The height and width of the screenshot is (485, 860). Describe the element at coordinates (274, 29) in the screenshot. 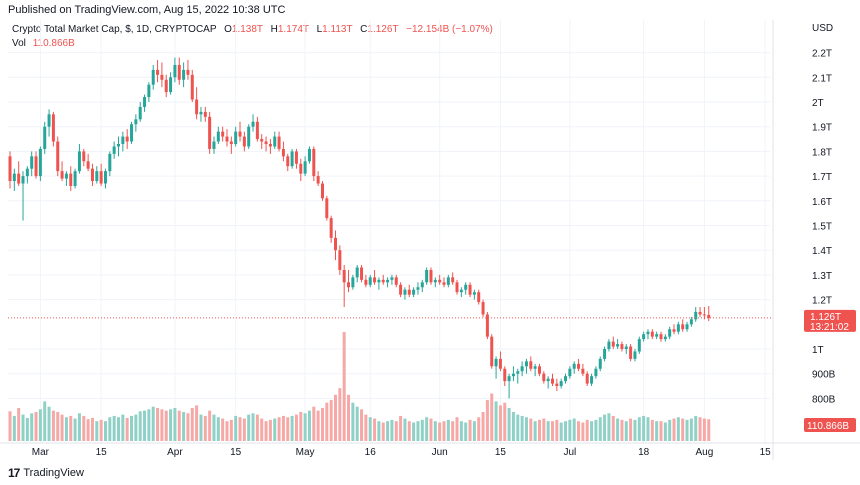

I see `high-label: H` at that location.